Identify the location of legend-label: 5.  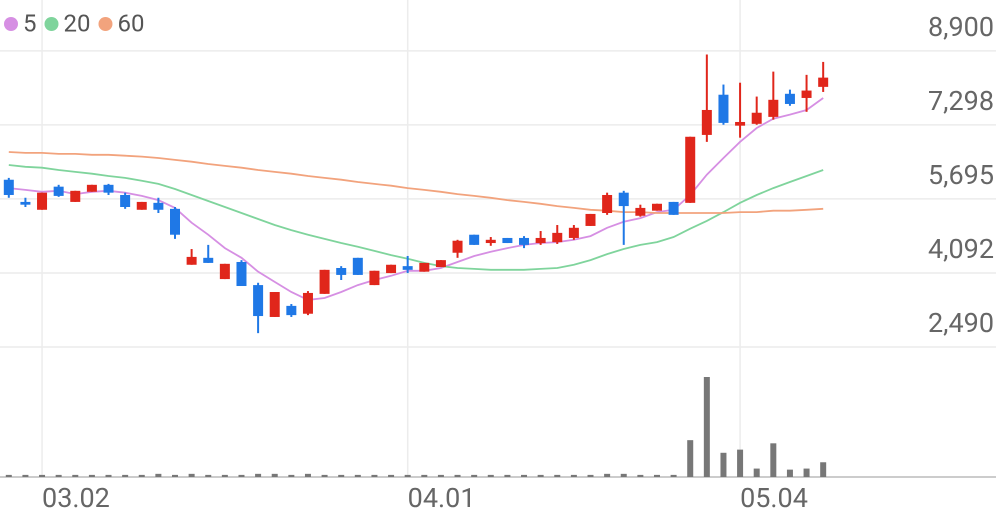
(30, 23).